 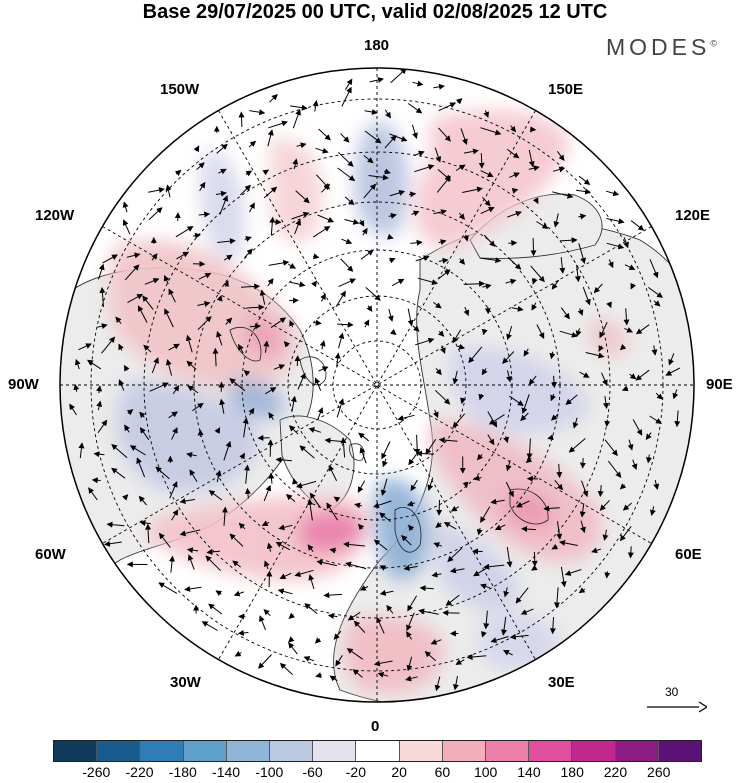 I want to click on colorbar, so click(x=377, y=751).